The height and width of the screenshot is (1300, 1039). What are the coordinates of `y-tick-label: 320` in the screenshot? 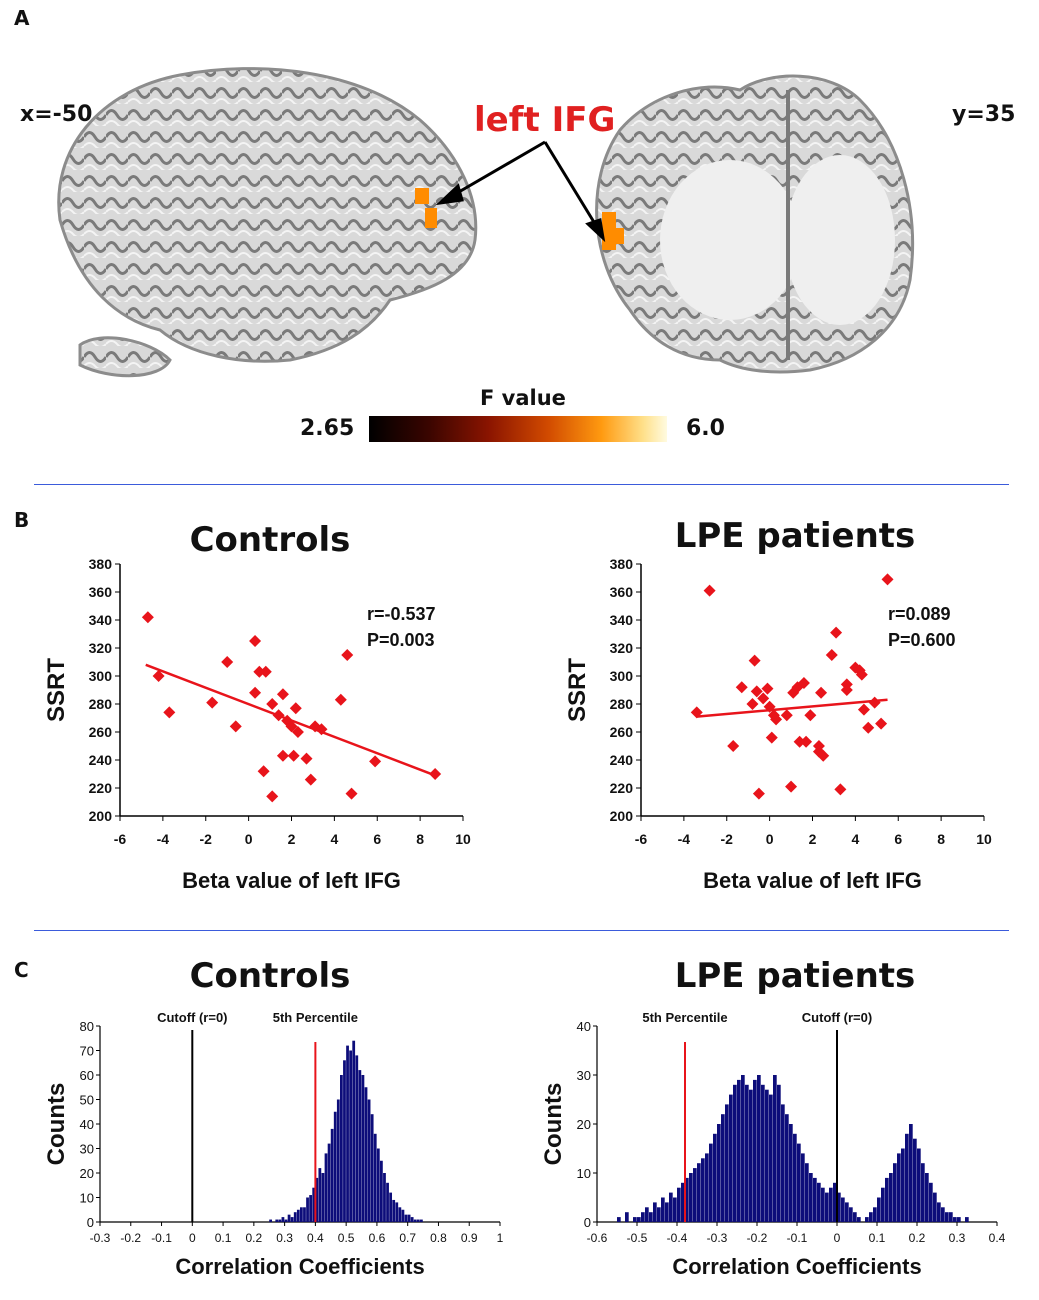 It's located at (101, 648).